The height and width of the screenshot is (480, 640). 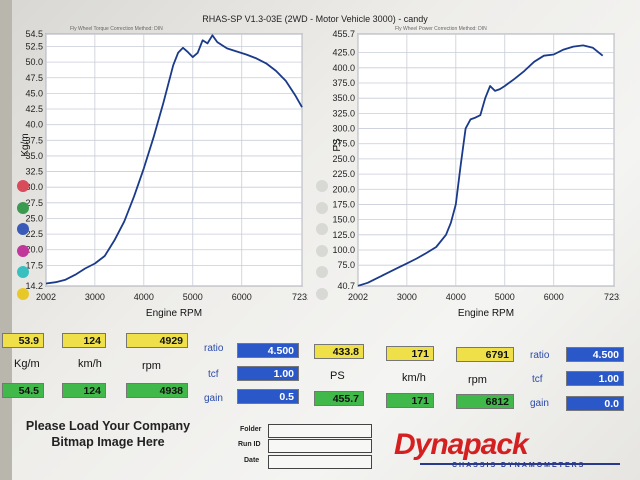 I want to click on power-peak-value: 455.7, so click(x=339, y=398).